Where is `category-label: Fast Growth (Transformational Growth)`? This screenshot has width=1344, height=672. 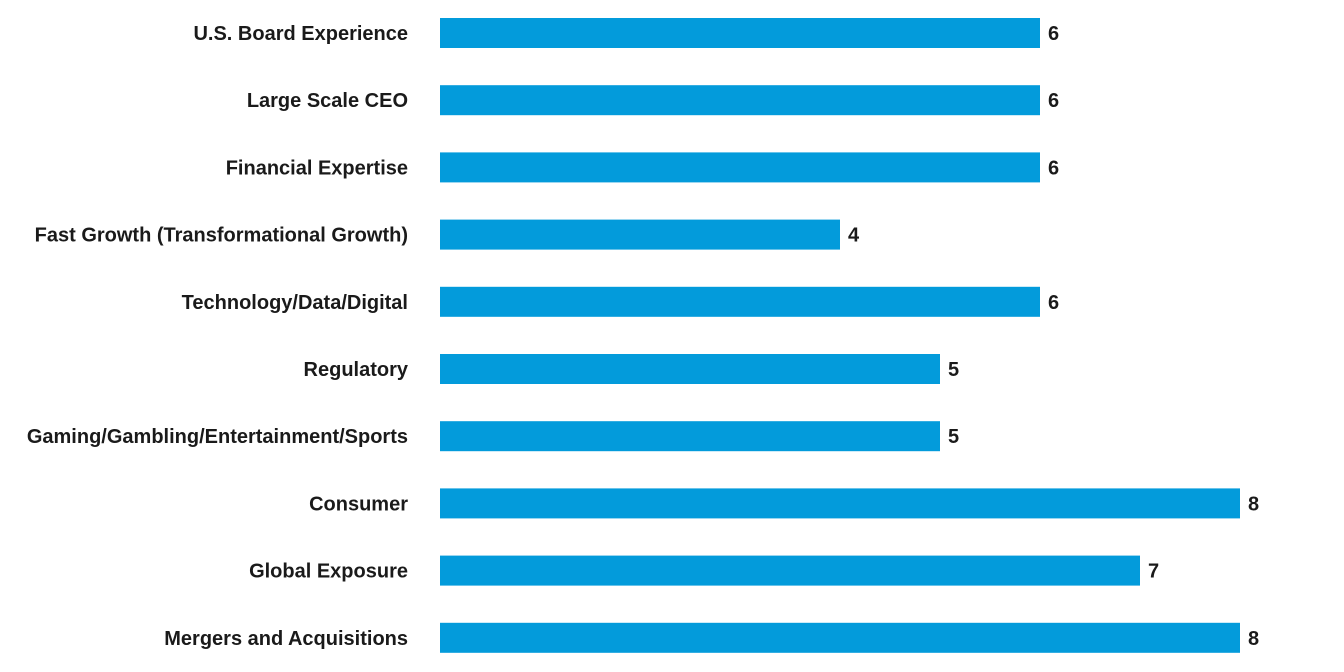 category-label: Fast Growth (Transformational Growth) is located at coordinates (221, 236).